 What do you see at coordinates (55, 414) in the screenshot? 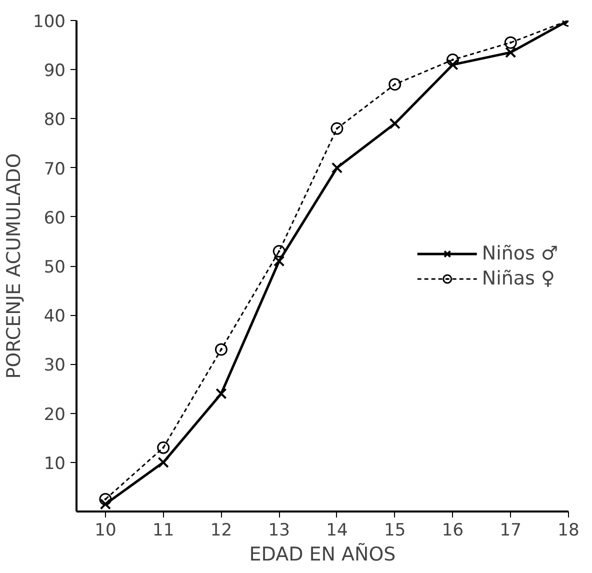
I see `y-tick-label: 20` at bounding box center [55, 414].